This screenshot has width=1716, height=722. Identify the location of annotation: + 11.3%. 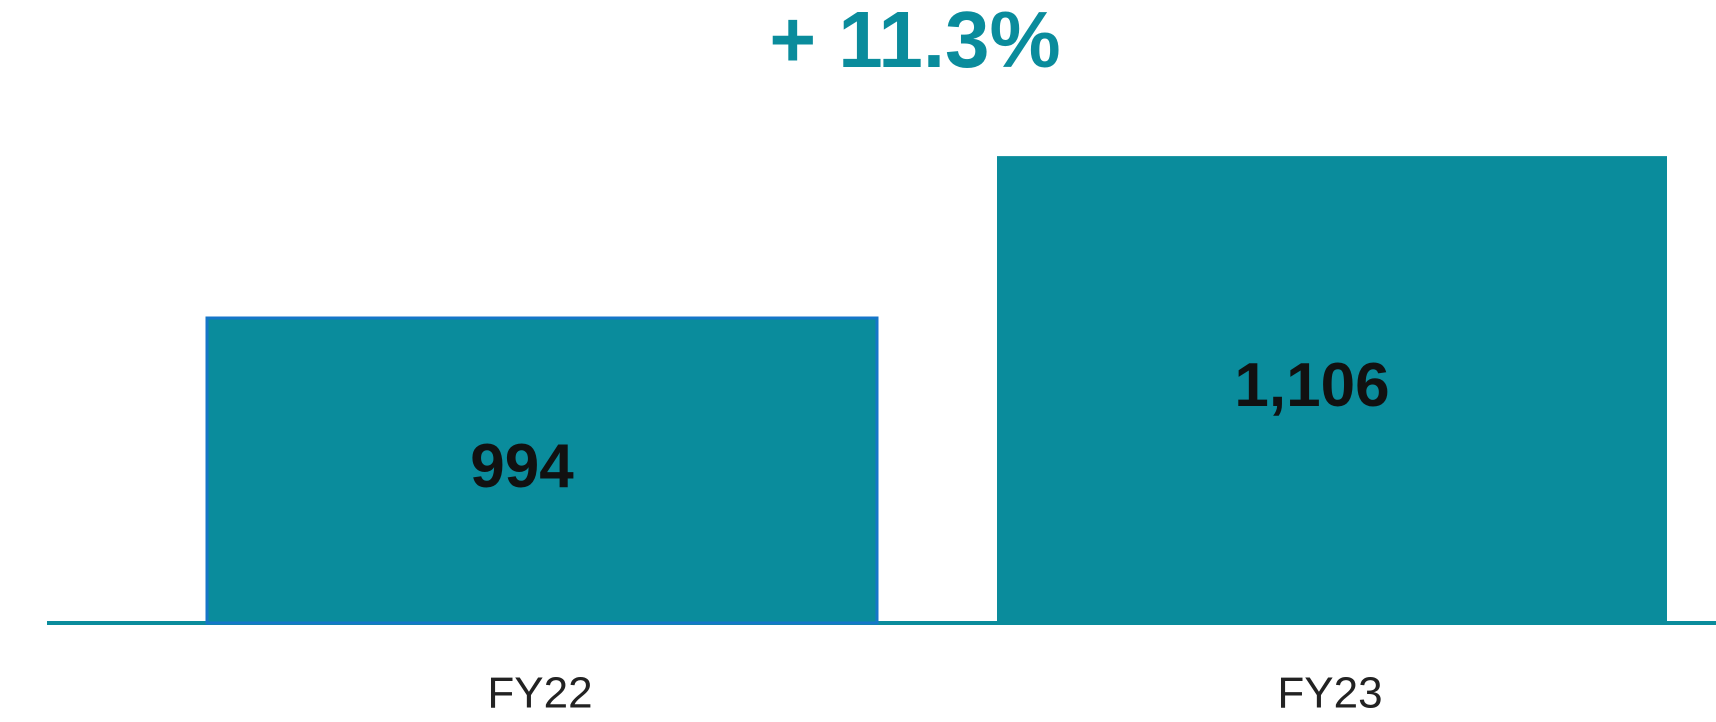
(914, 42).